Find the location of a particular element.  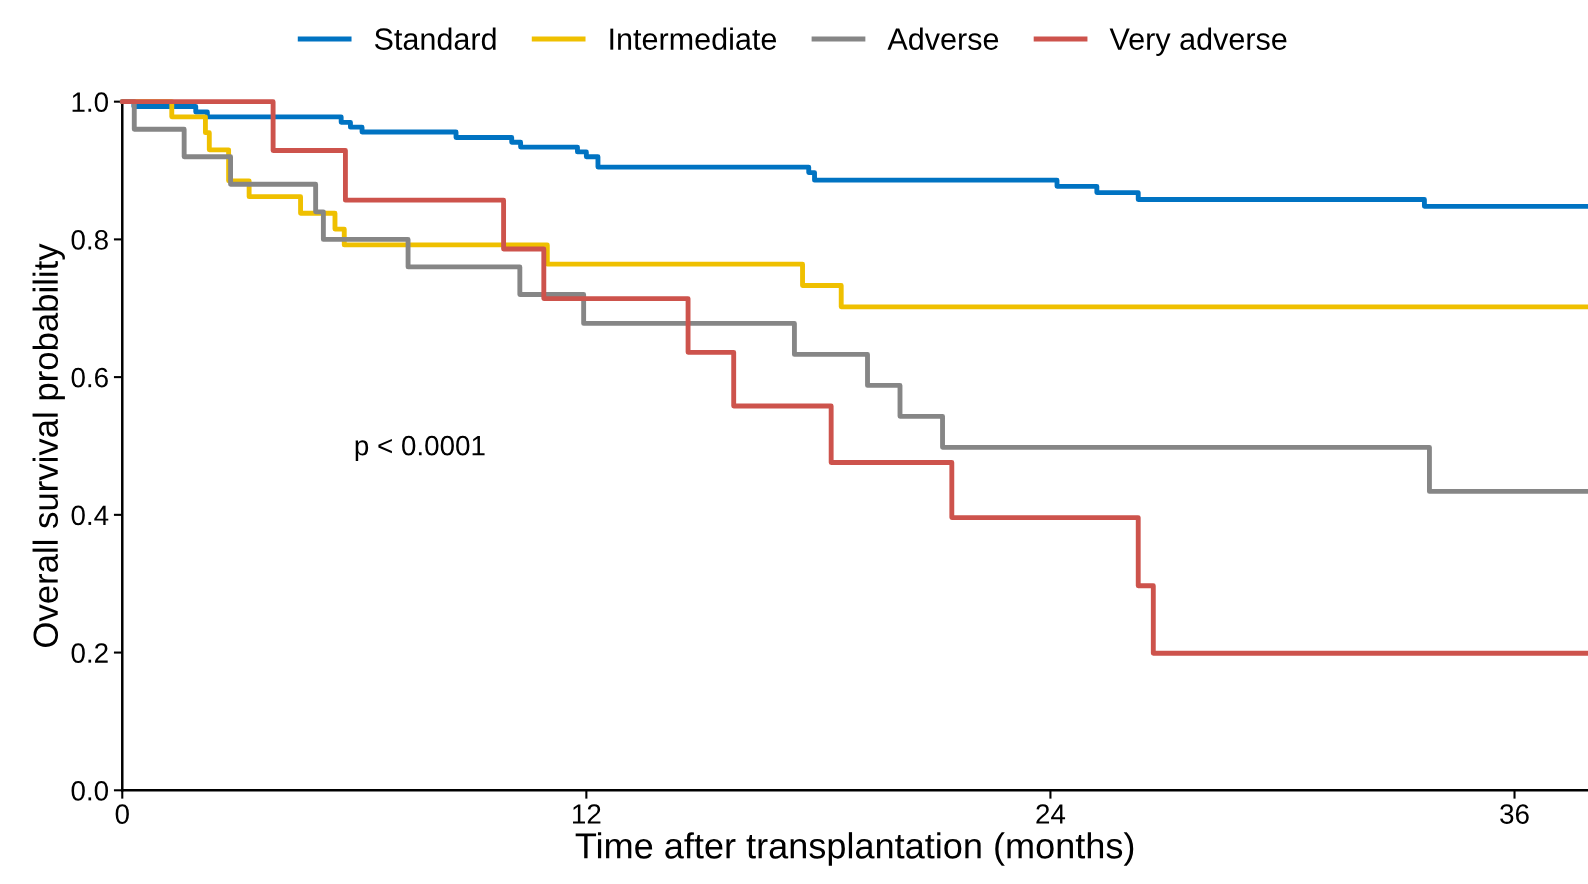

y-axis-title: Overall survival probability is located at coordinates (48, 445).